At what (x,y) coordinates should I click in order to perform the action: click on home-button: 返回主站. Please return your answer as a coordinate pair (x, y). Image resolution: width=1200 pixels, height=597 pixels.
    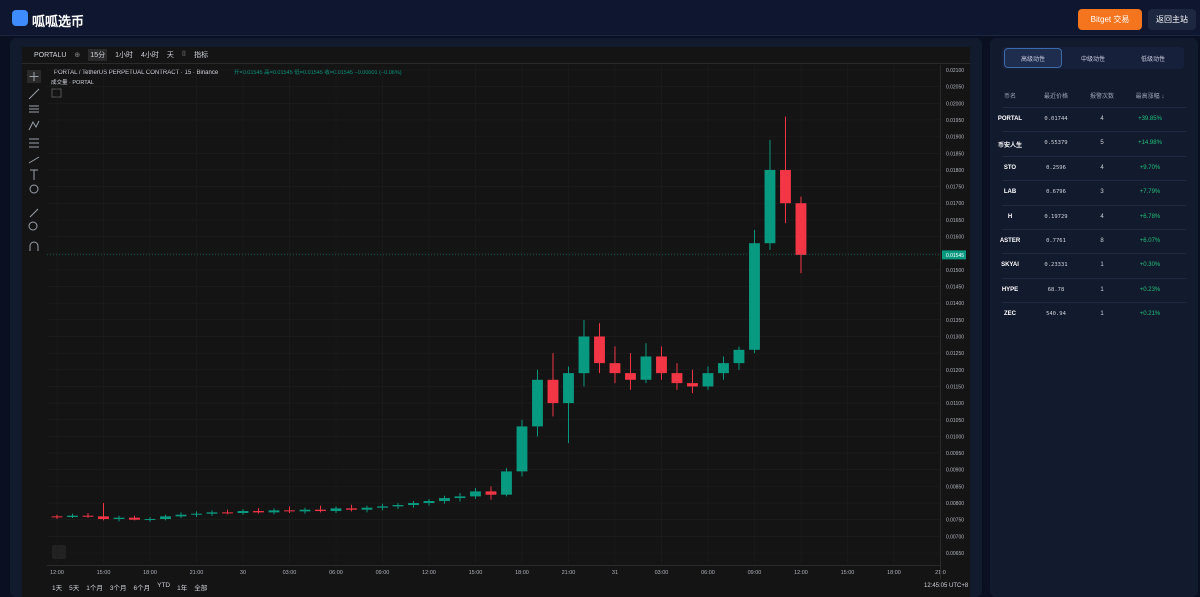
    Looking at the image, I should click on (1172, 19).